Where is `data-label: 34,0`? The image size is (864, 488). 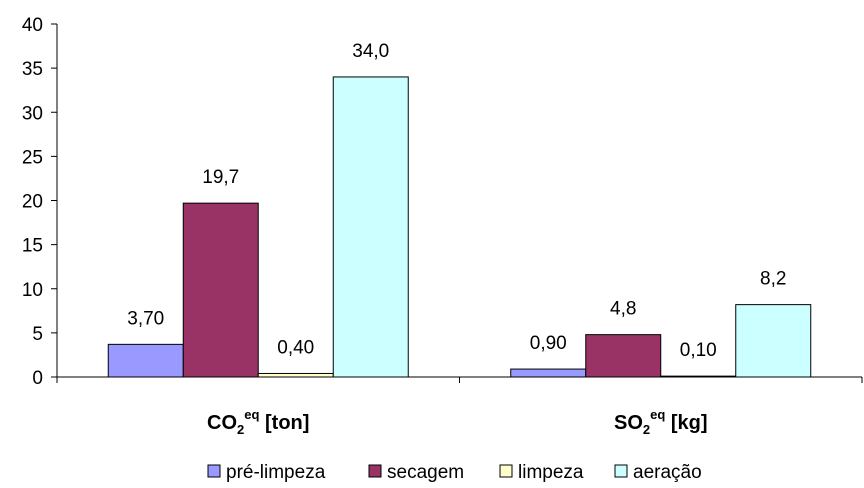 data-label: 34,0 is located at coordinates (370, 51).